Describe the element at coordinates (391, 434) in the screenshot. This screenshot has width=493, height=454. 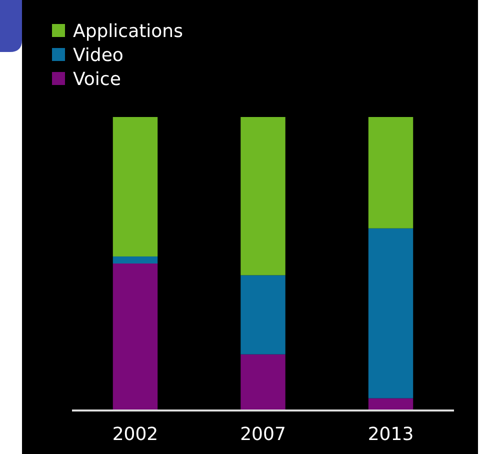
I see `x-tick-label: 2013` at that location.